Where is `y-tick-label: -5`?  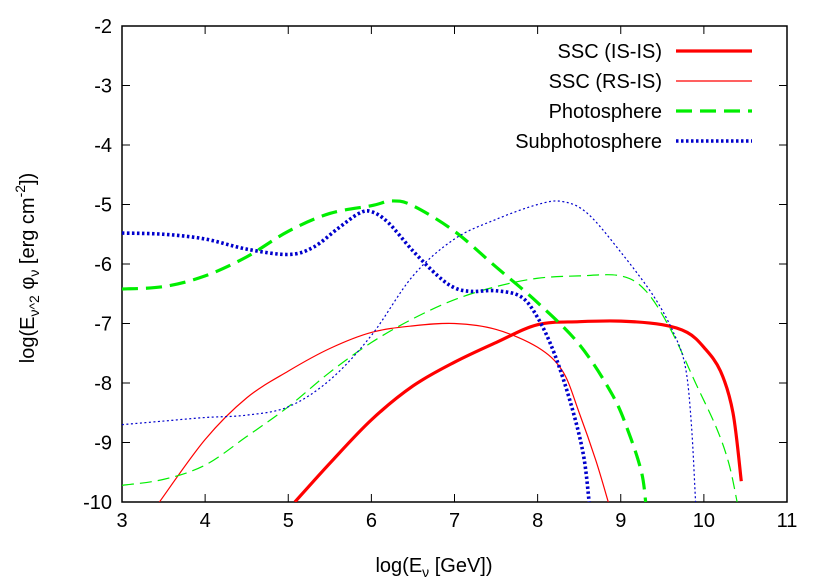
y-tick-label: -5 is located at coordinates (103, 206).